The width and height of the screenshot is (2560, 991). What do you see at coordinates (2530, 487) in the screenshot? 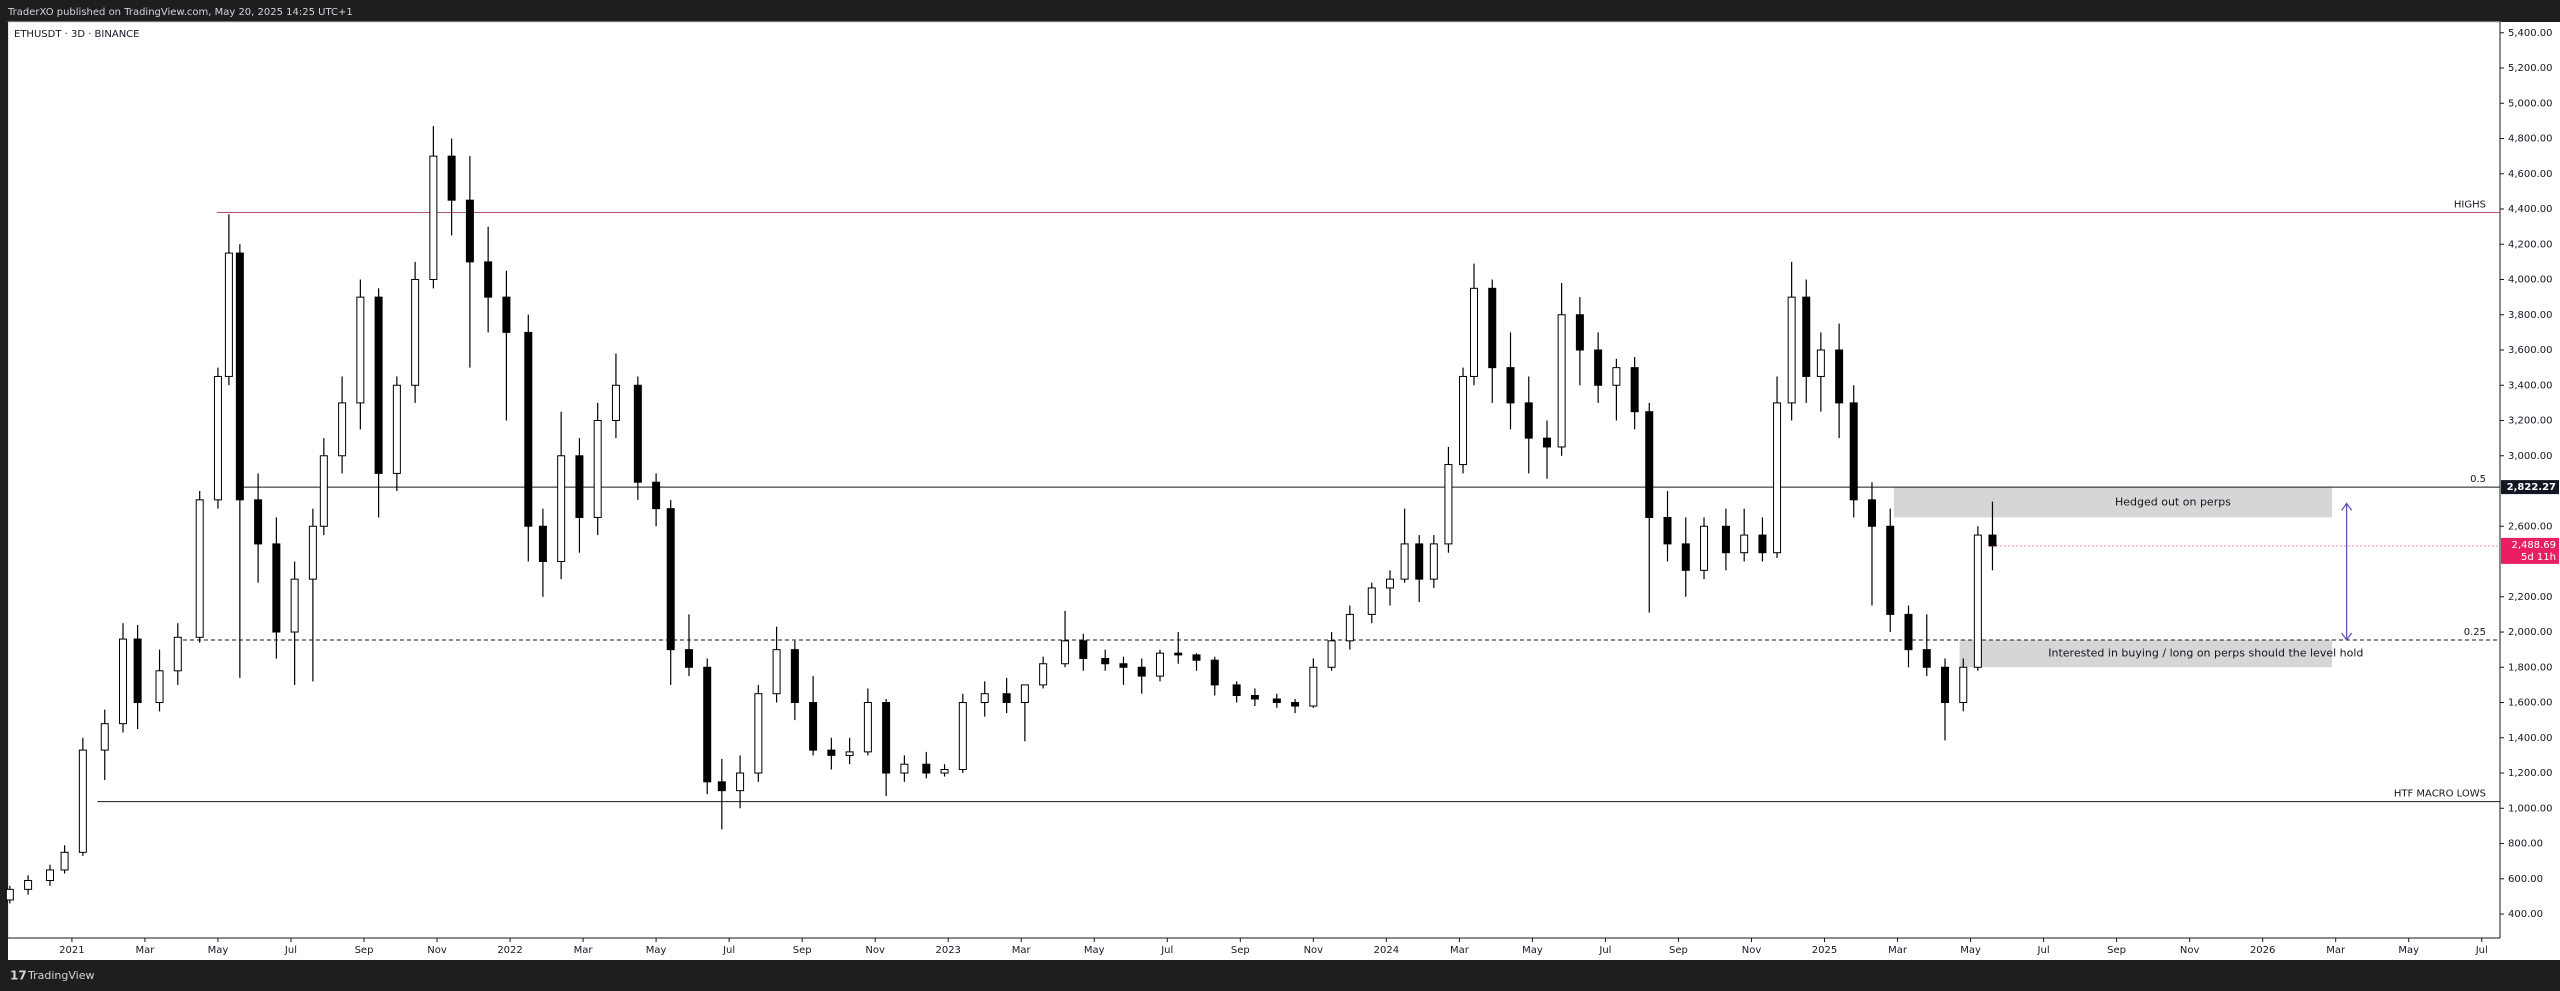
I see `level-price-tag` at bounding box center [2530, 487].